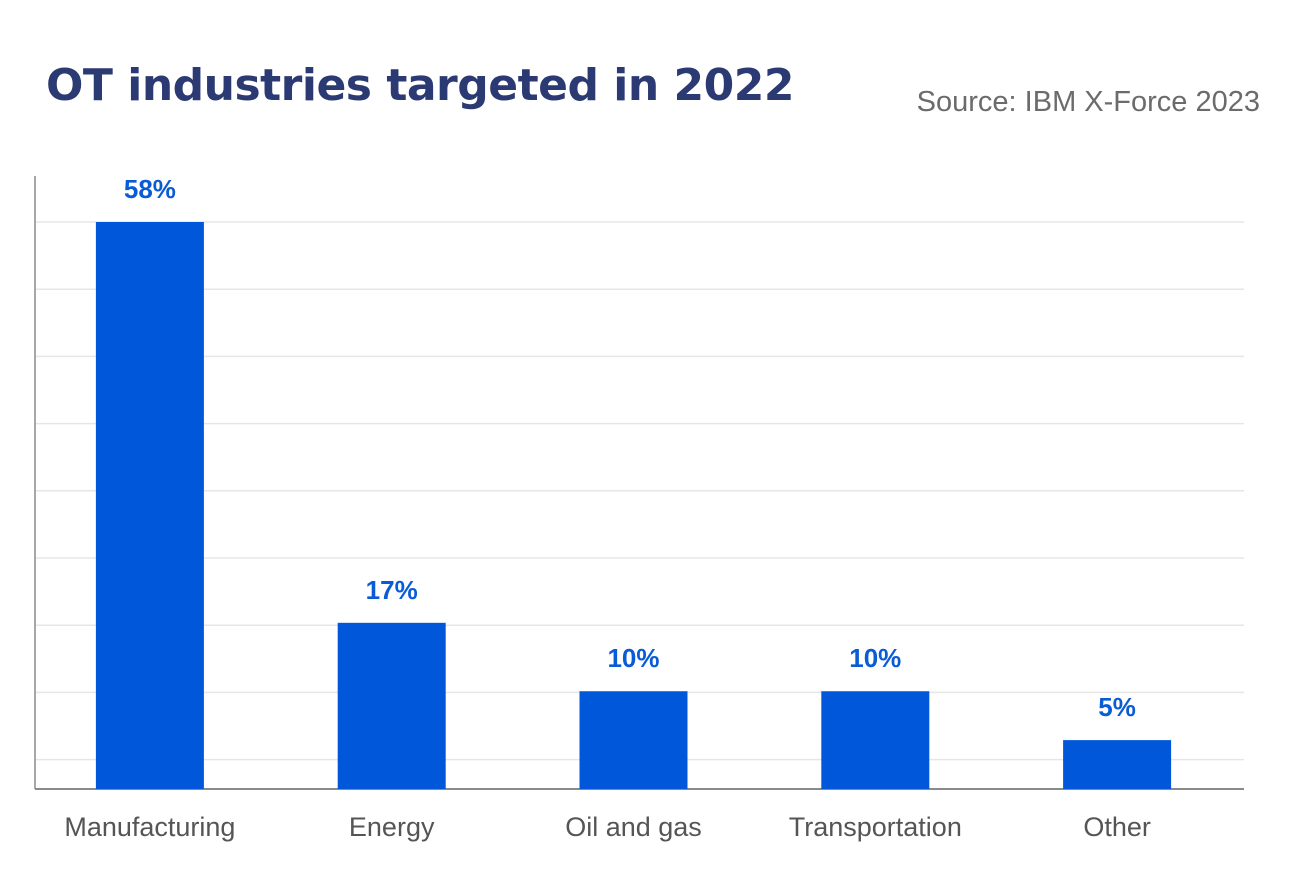 This screenshot has width=1312, height=881. I want to click on chart-title: OT industries targeted in 2022, so click(420, 85).